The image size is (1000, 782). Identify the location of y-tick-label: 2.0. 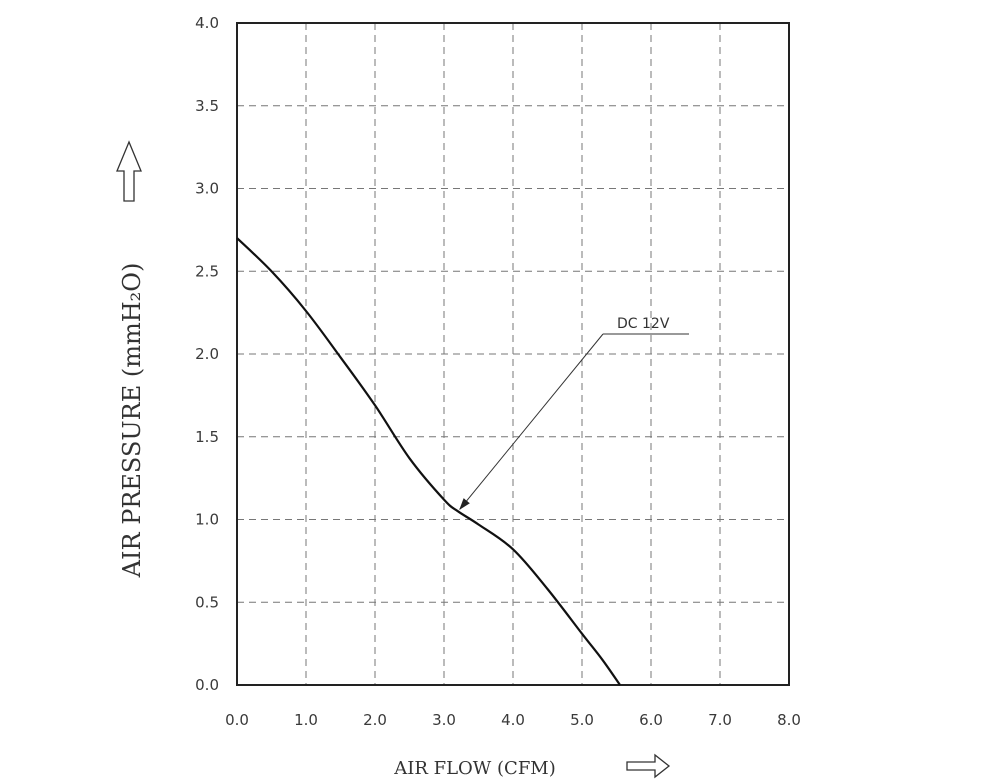
(207, 354).